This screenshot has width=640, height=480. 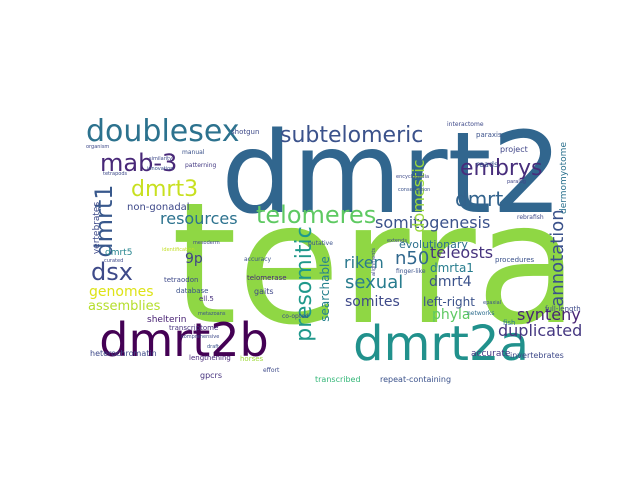 What do you see at coordinates (97, 147) in the screenshot?
I see `word-organism: organism` at bounding box center [97, 147].